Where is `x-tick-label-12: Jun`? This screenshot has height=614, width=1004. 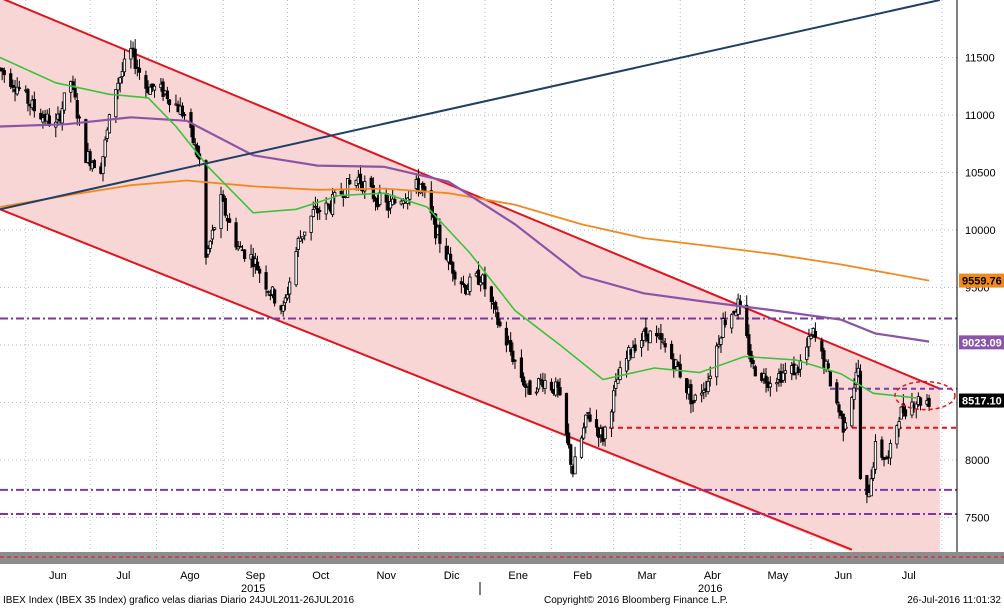
x-tick-label-12: Jun is located at coordinates (843, 576).